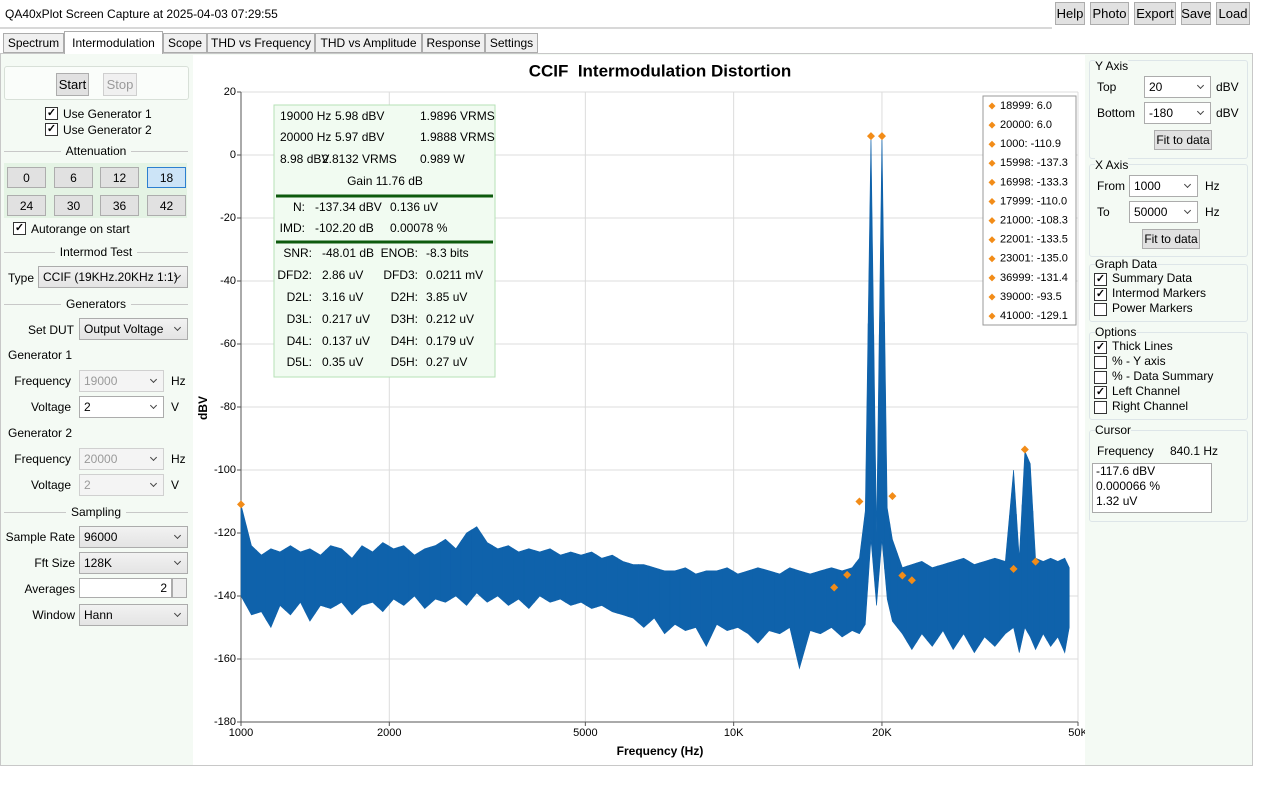  What do you see at coordinates (166, 205) in the screenshot?
I see `attenuation-button: 42` at bounding box center [166, 205].